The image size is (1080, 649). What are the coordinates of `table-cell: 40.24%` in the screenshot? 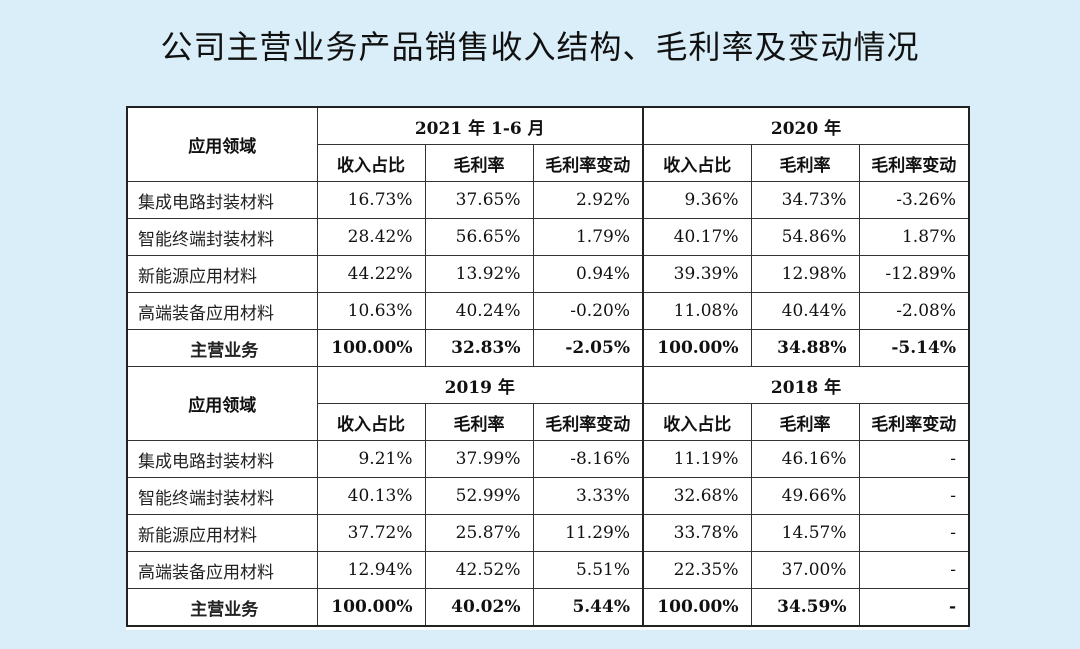 It's located at (479, 311).